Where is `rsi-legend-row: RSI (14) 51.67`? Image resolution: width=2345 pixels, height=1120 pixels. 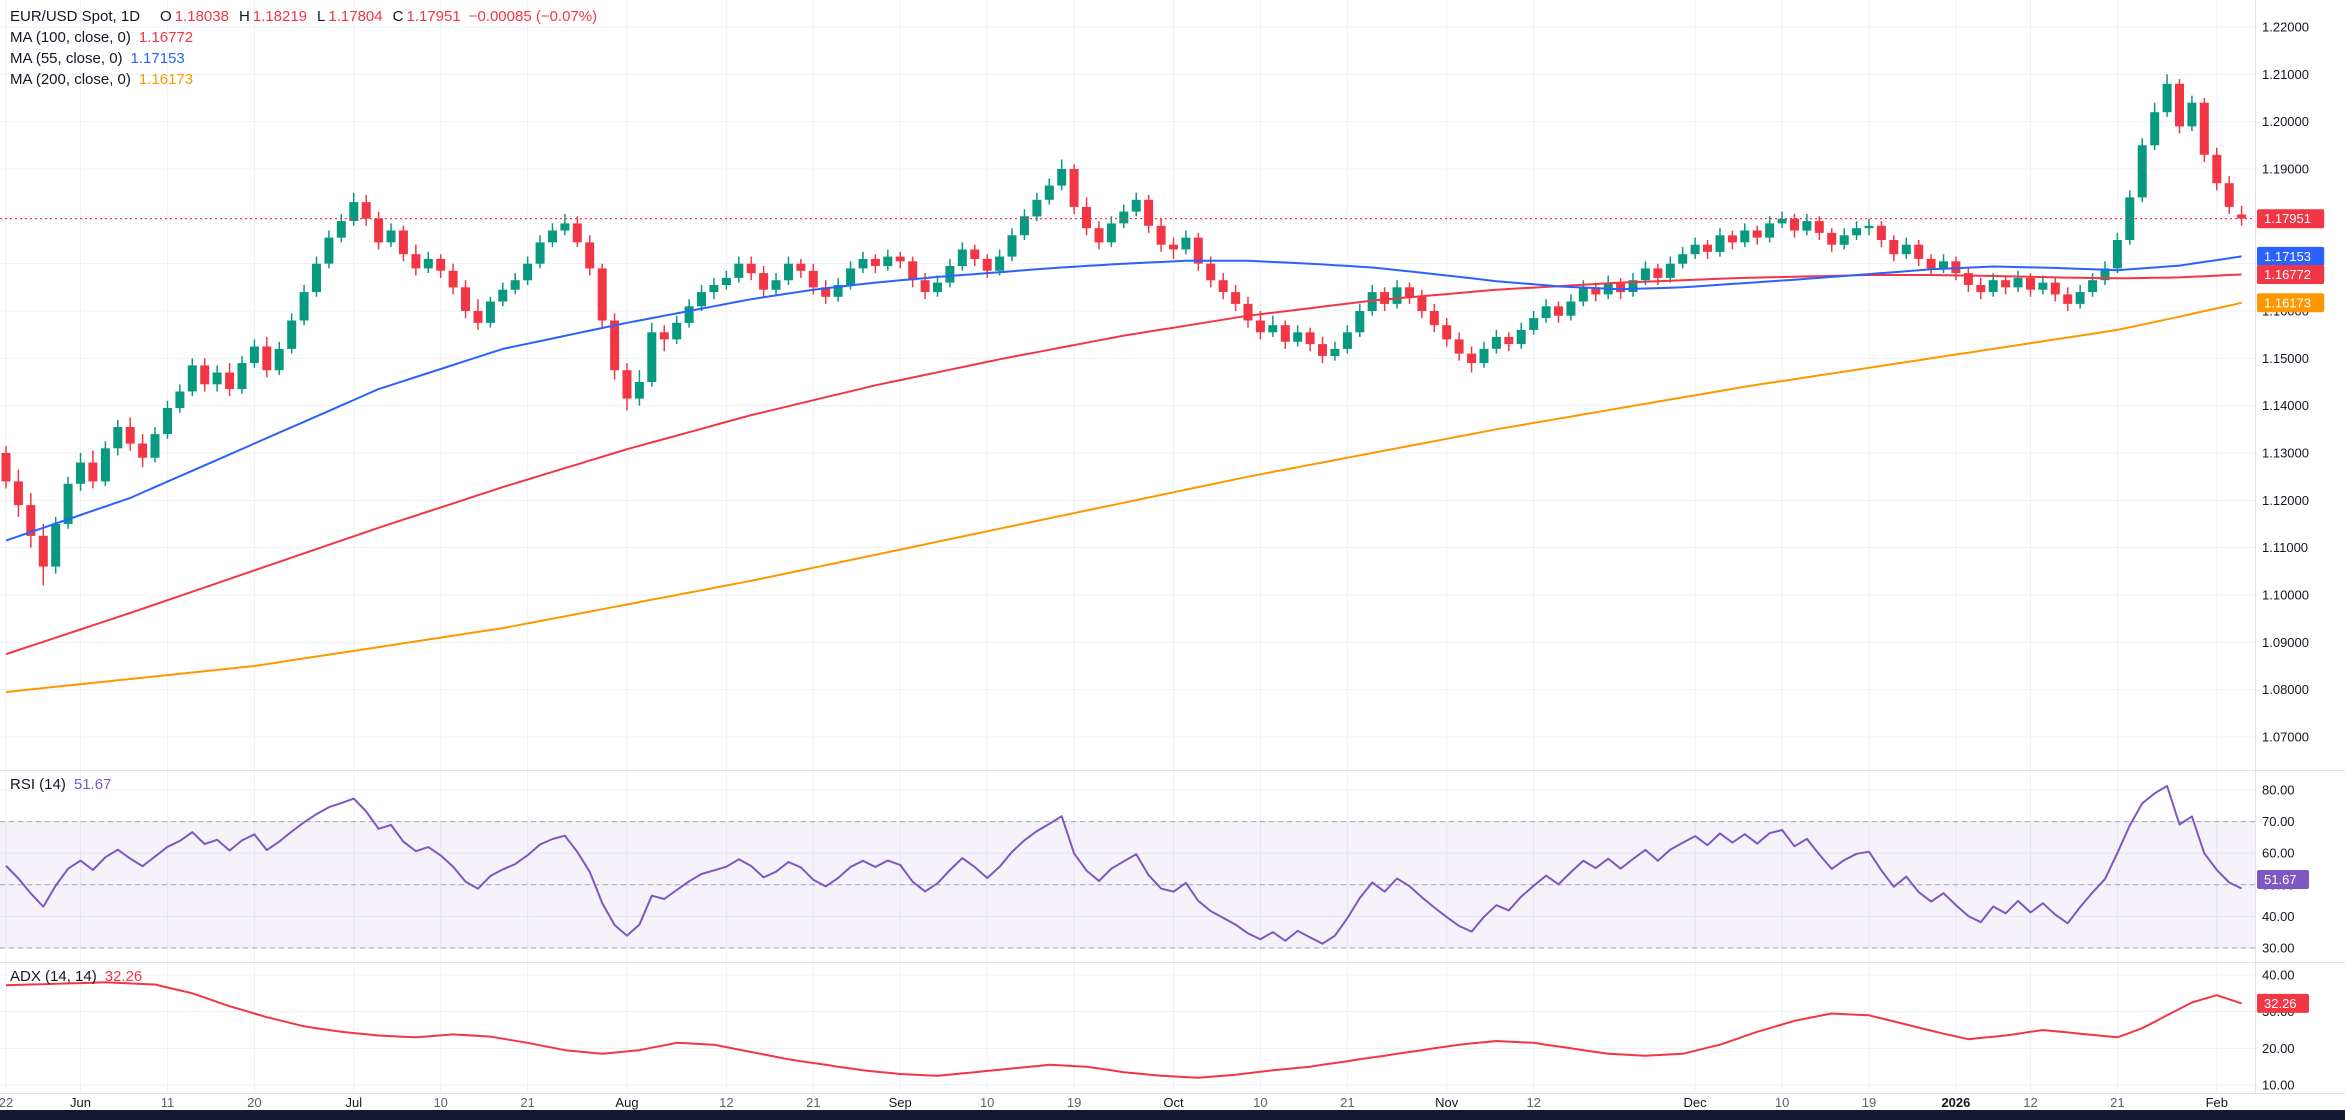 rsi-legend-row: RSI (14) 51.67 is located at coordinates (60, 784).